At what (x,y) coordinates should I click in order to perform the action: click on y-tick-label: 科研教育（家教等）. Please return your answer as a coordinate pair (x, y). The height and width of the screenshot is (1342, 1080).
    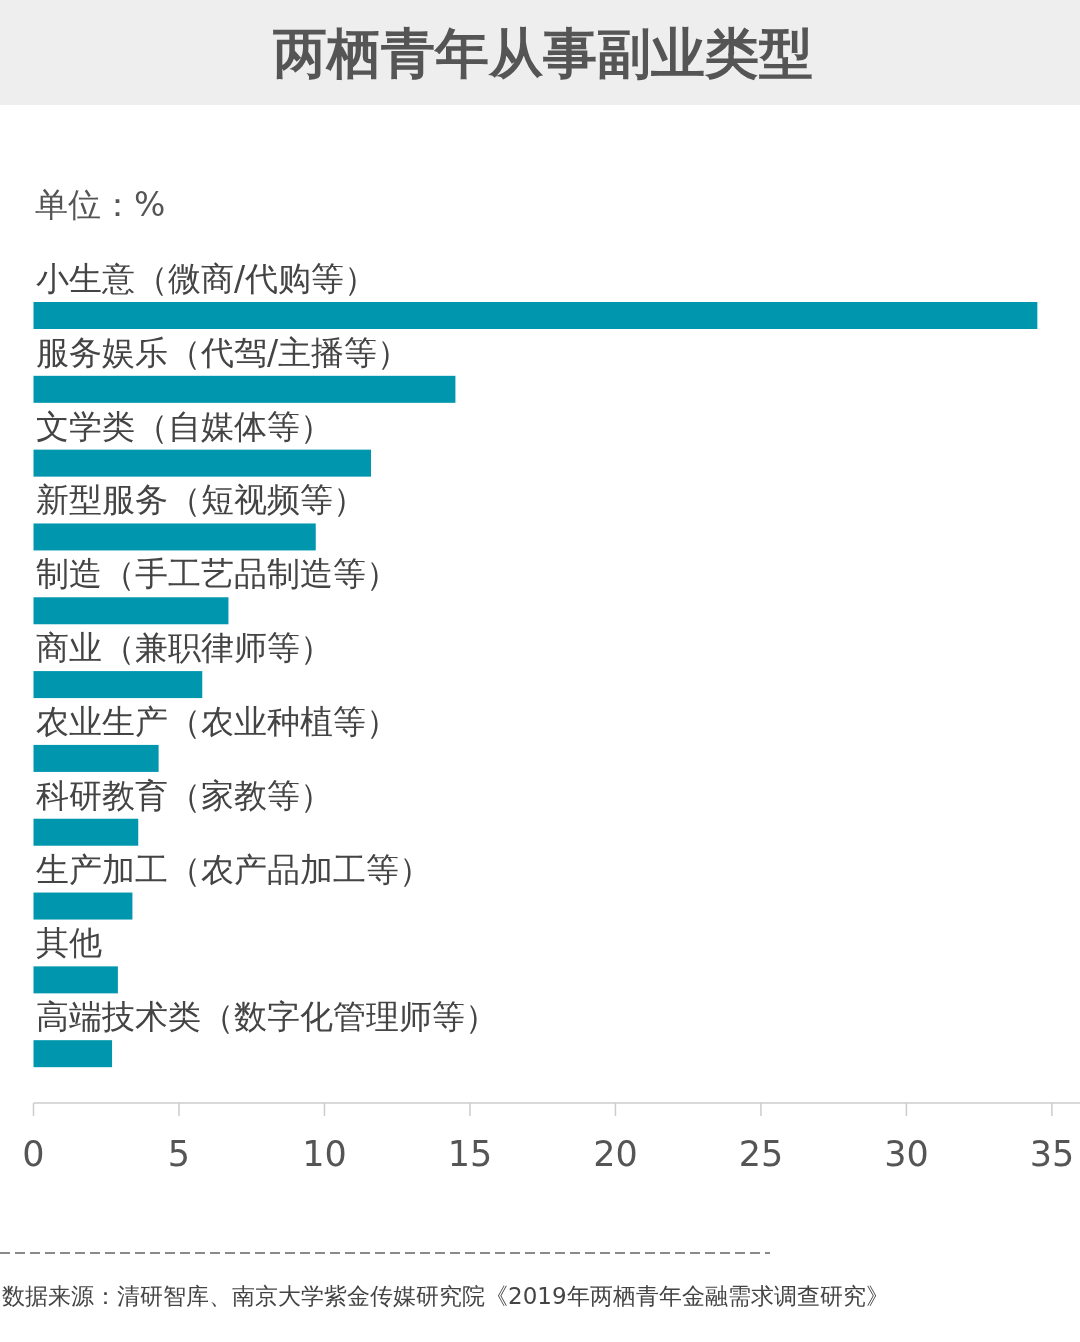
    Looking at the image, I should click on (184, 795).